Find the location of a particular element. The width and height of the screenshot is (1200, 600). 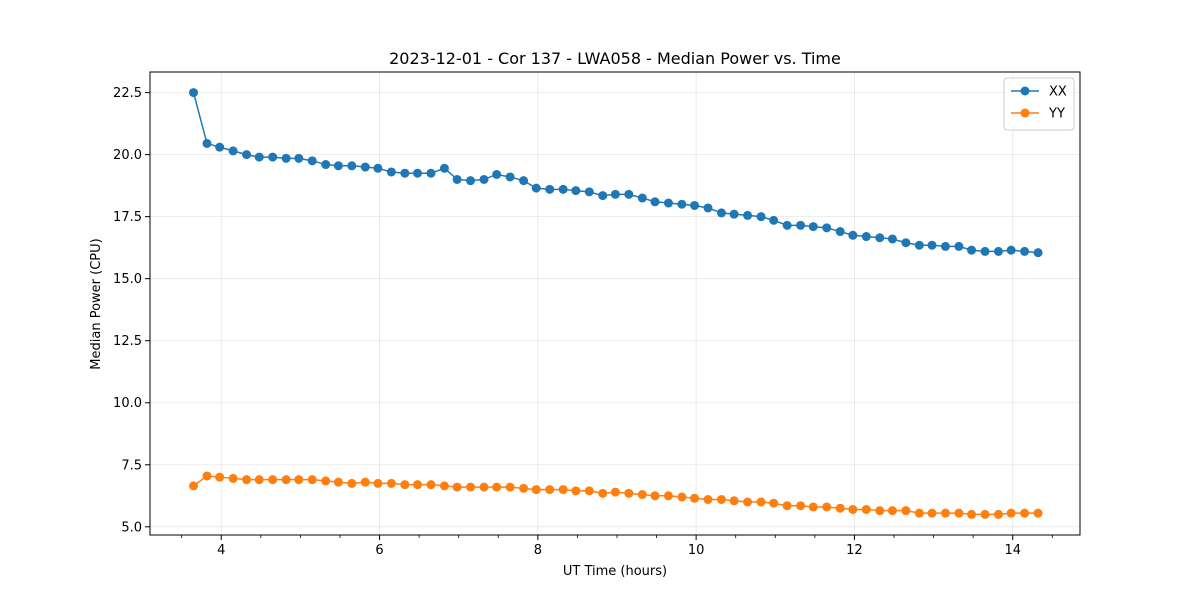

y-tick-label: 20.0 is located at coordinates (127, 155).